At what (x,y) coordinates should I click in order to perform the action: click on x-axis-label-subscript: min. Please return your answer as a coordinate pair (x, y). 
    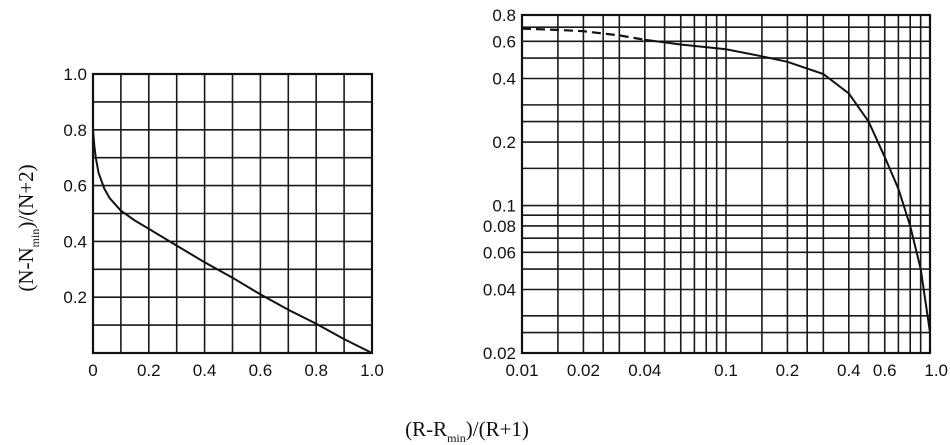
    Looking at the image, I should click on (456, 438).